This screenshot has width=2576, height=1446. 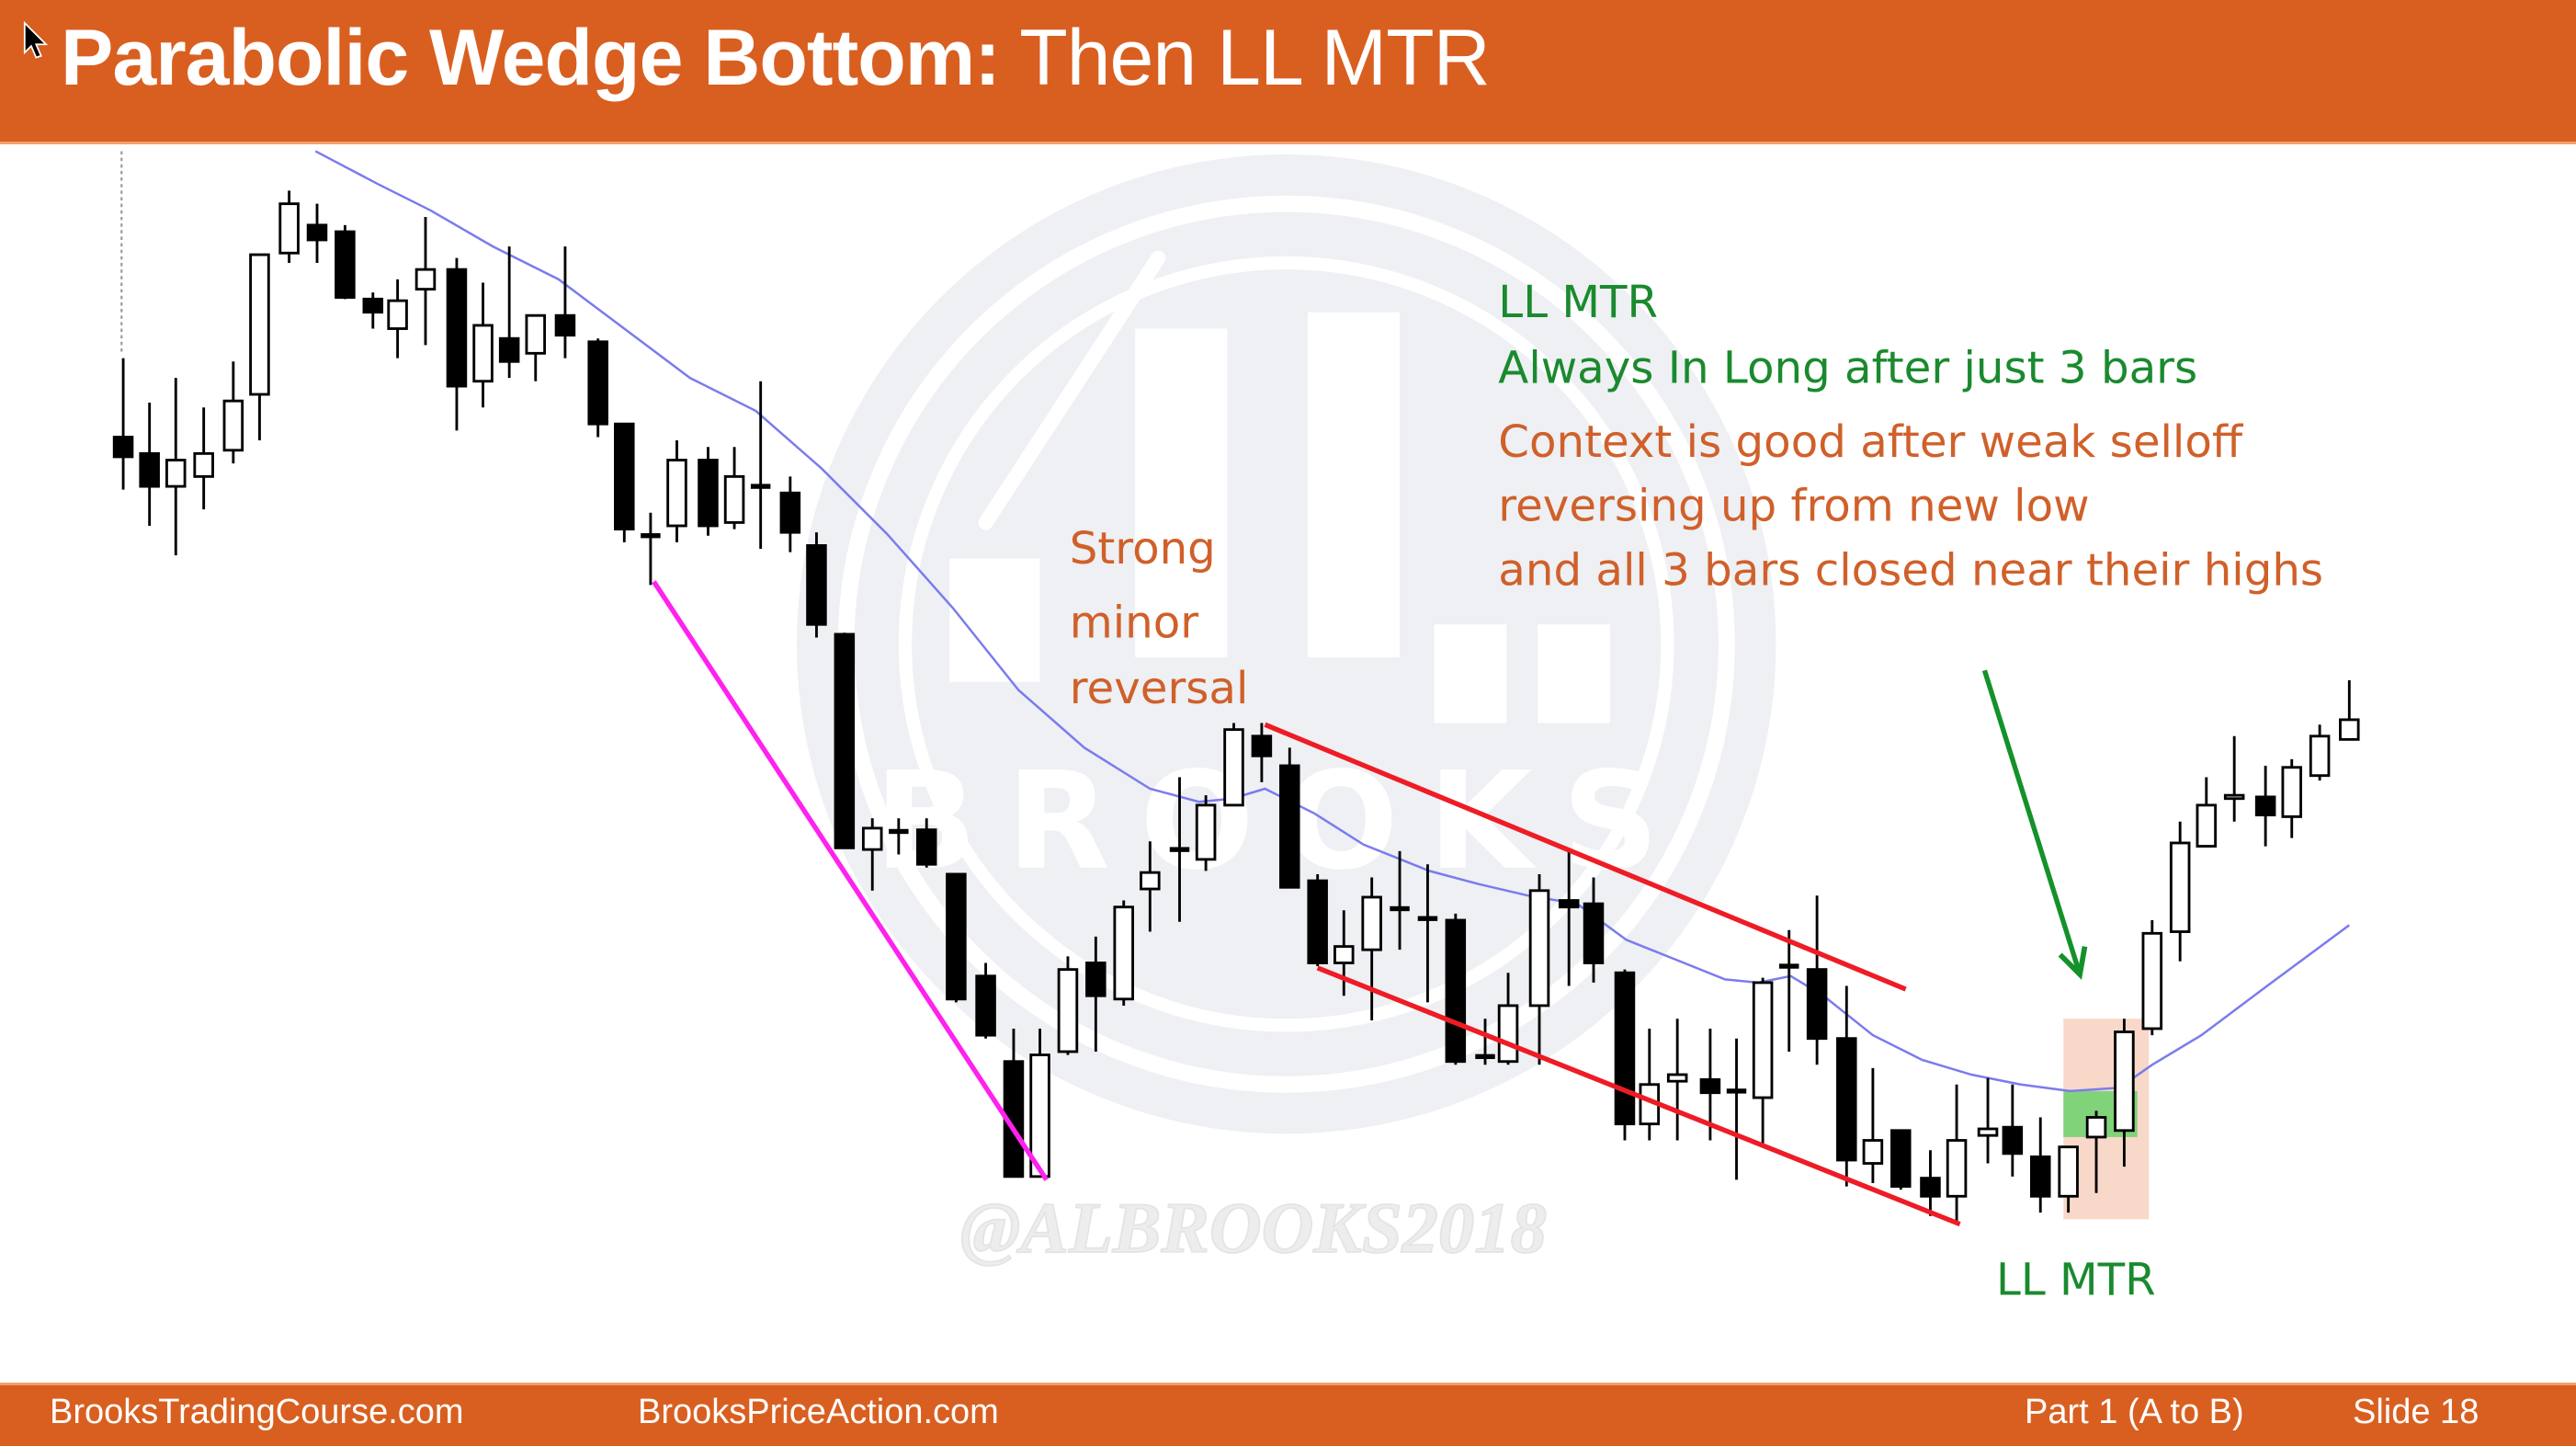 I want to click on footer-site-2: BrooksPriceAction.com, so click(x=818, y=1412).